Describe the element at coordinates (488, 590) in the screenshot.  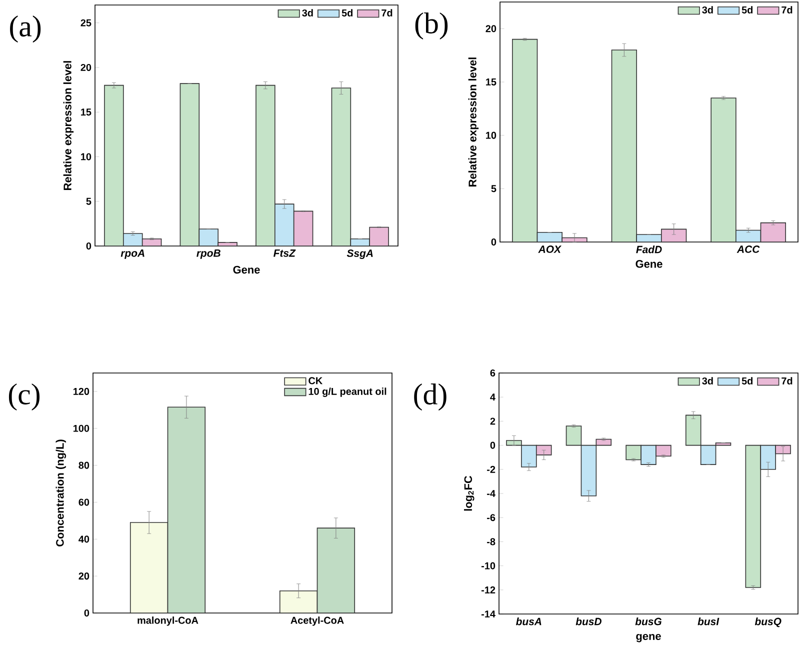
I see `y-tick-label: -12` at that location.